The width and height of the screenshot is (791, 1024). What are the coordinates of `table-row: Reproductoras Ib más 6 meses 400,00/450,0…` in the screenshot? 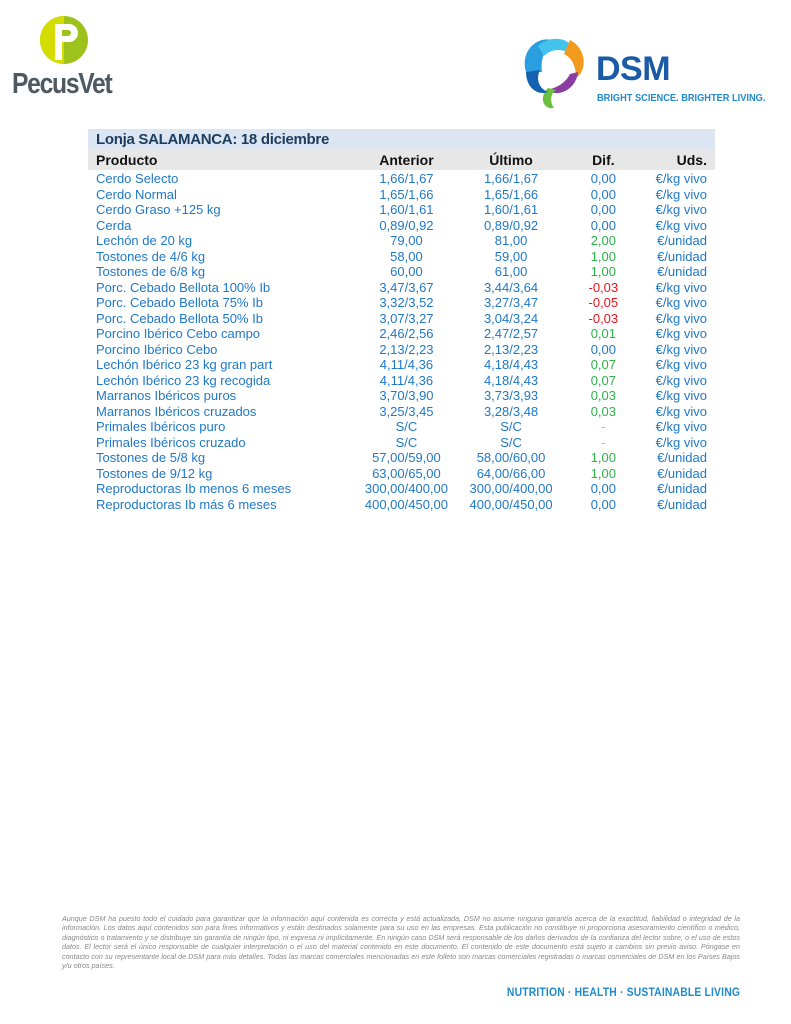 It's located at (401, 505).